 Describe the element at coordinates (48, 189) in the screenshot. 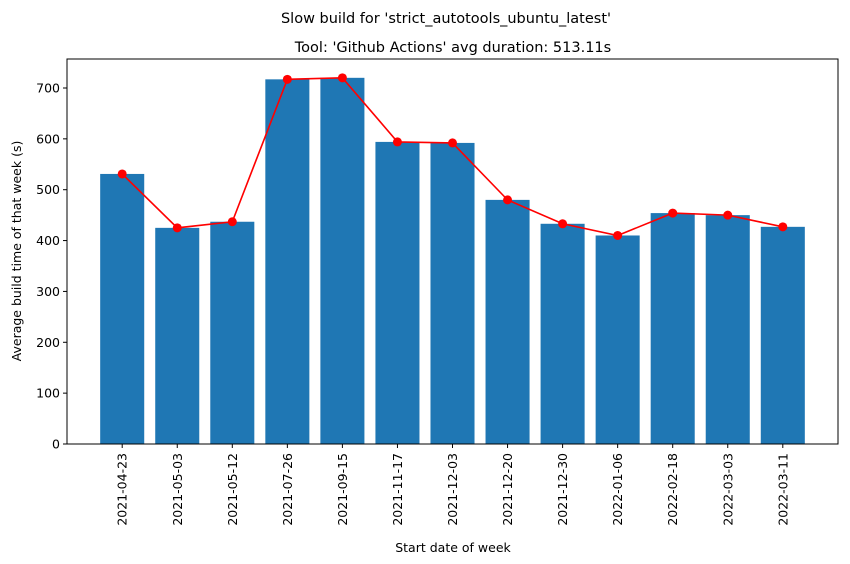

I see `y-tick-label: 500` at that location.